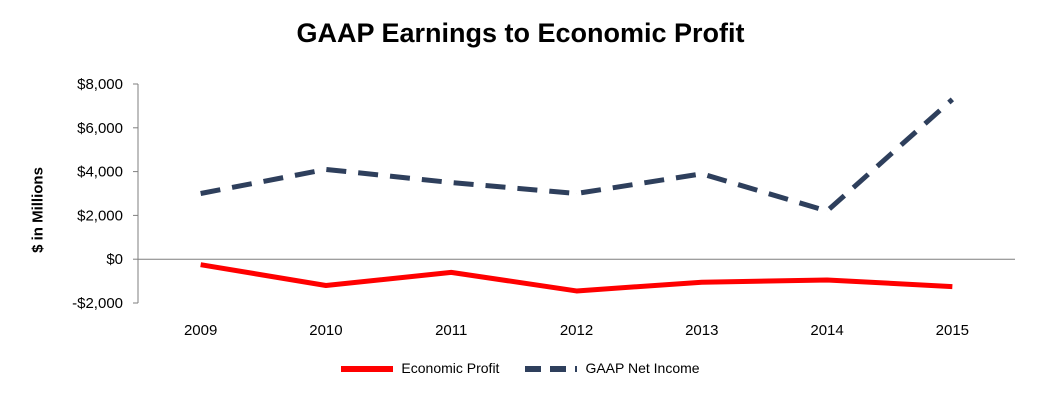 The height and width of the screenshot is (405, 1041). What do you see at coordinates (952, 330) in the screenshot?
I see `x-tick-label: 2015` at bounding box center [952, 330].